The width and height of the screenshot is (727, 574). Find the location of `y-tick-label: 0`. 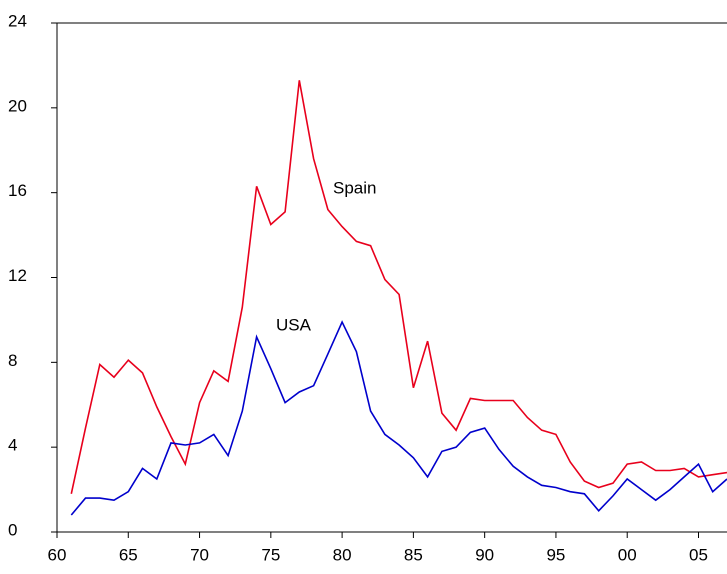

y-tick-label: 0 is located at coordinates (12, 529).